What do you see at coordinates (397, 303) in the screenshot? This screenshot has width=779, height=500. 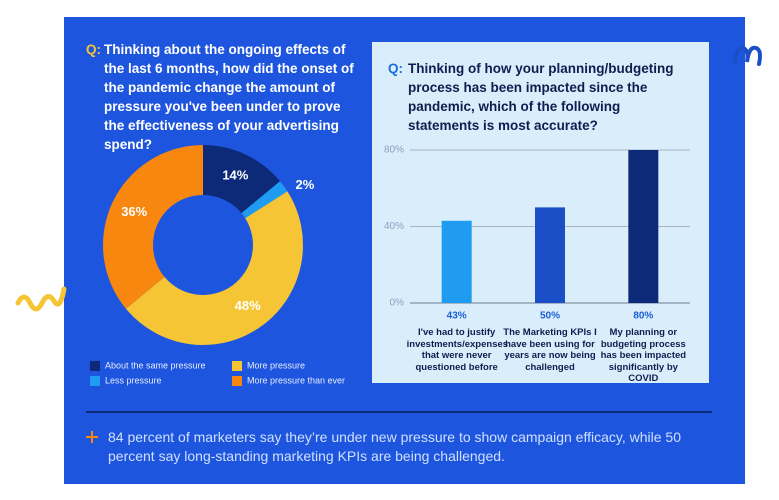 I see `y-tick-label: 0%` at bounding box center [397, 303].